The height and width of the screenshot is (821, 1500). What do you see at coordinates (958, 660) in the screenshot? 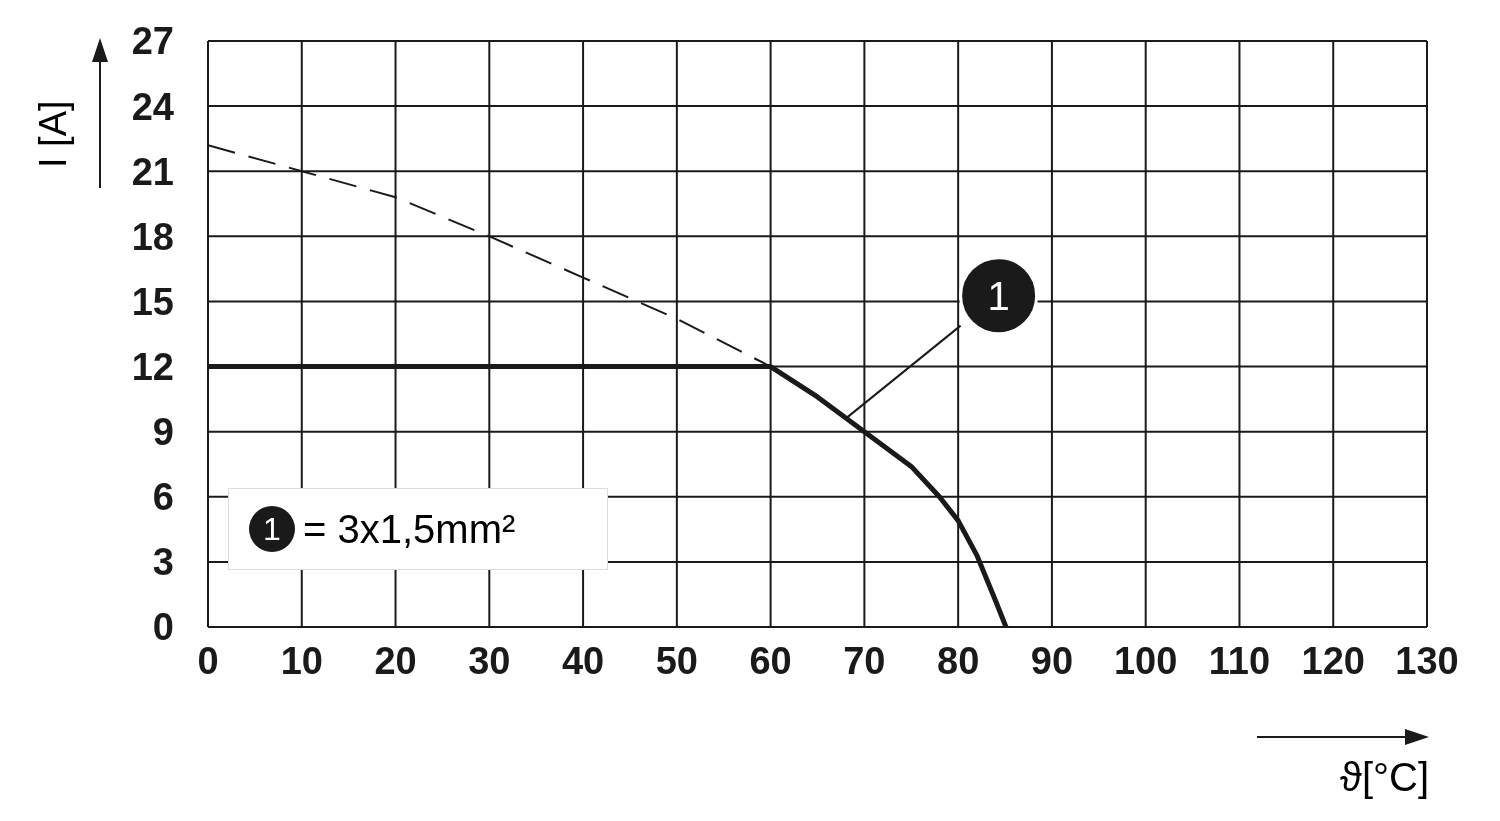
I see `x-tick-label: 80` at bounding box center [958, 660].